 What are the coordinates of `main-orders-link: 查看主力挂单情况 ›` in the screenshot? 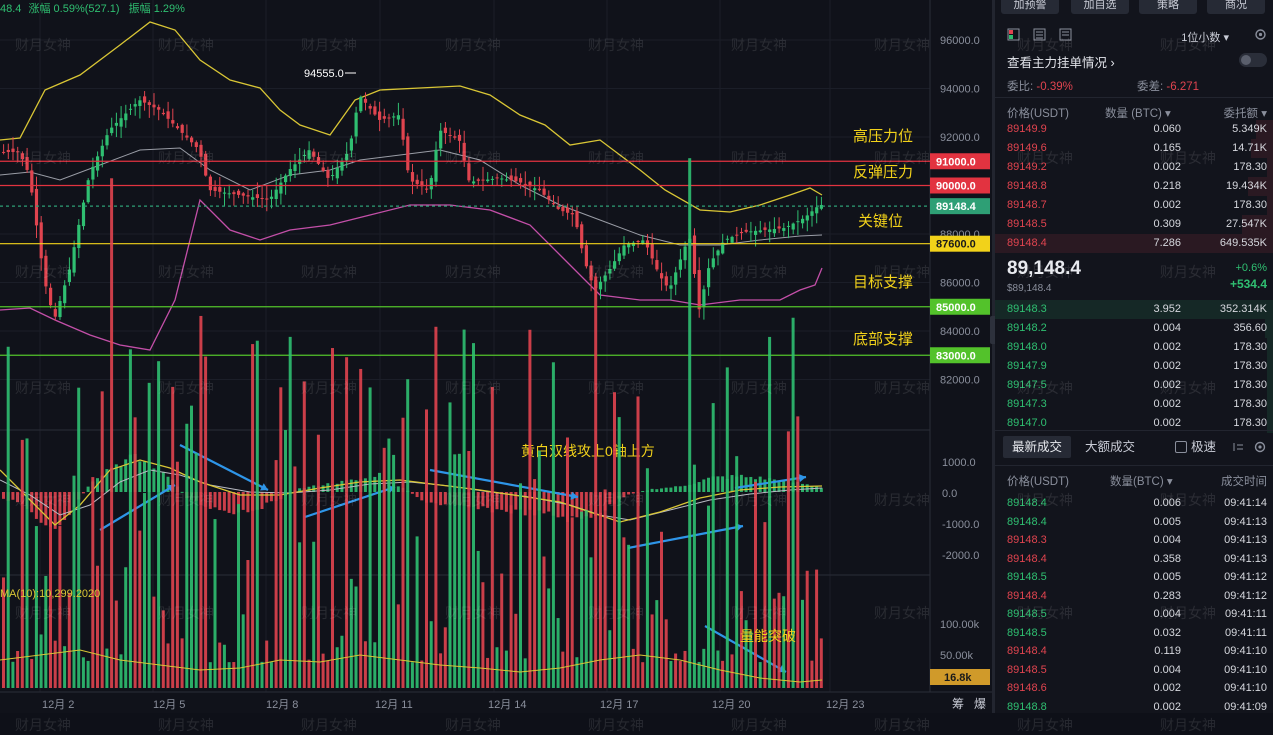 It's located at (1061, 61).